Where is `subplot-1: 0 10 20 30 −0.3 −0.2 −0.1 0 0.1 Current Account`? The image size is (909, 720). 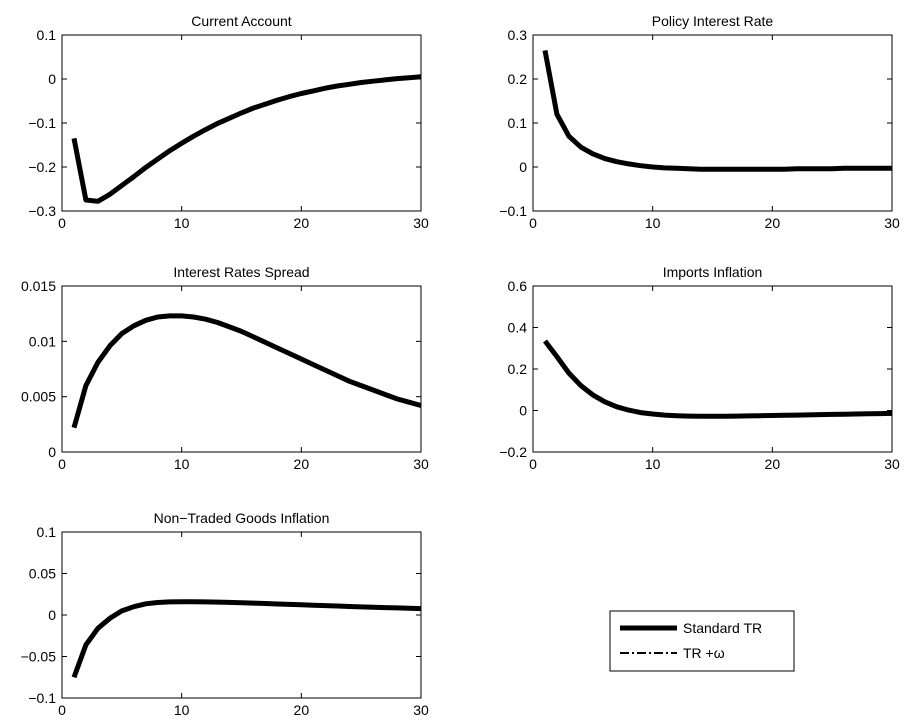 subplot-1: 0 10 20 30 −0.3 −0.2 −0.1 0 0.1 Current Account is located at coordinates (228, 122).